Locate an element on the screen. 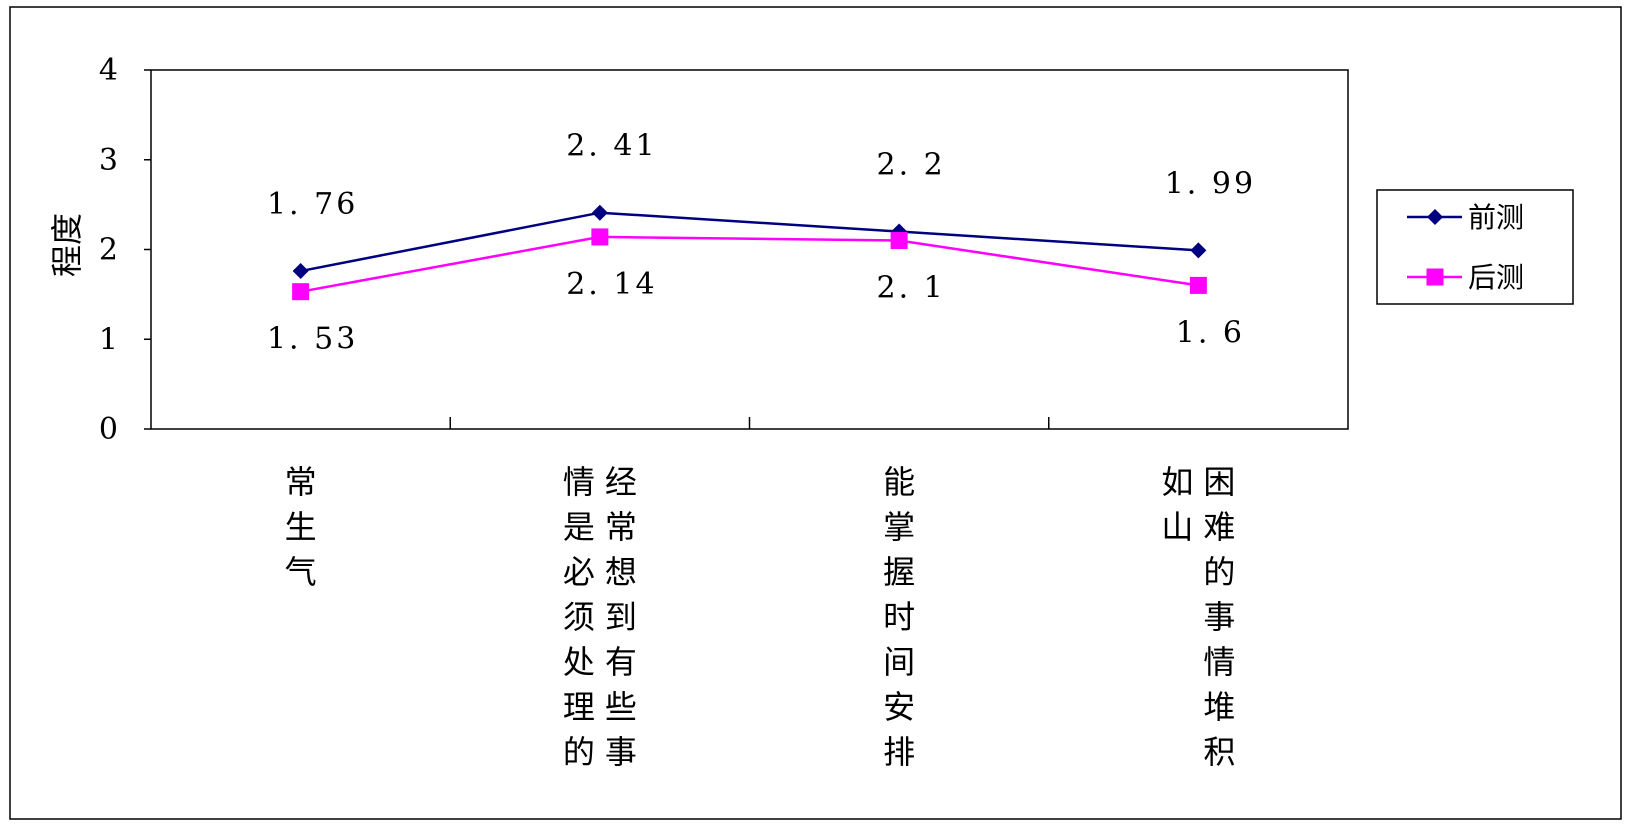 The height and width of the screenshot is (827, 1629). category-label-char: 处 is located at coordinates (579, 662).